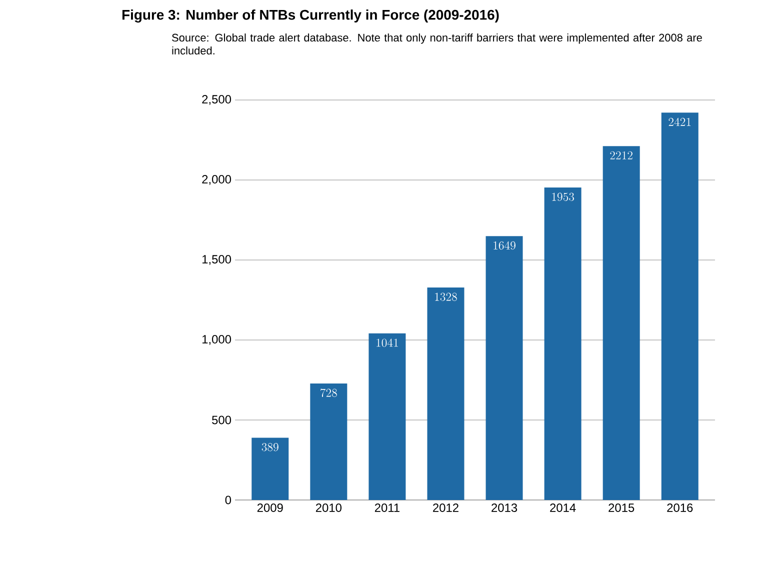 Image resolution: width=767 pixels, height=583 pixels. What do you see at coordinates (505, 245) in the screenshot?
I see `data-label: 1649` at bounding box center [505, 245].